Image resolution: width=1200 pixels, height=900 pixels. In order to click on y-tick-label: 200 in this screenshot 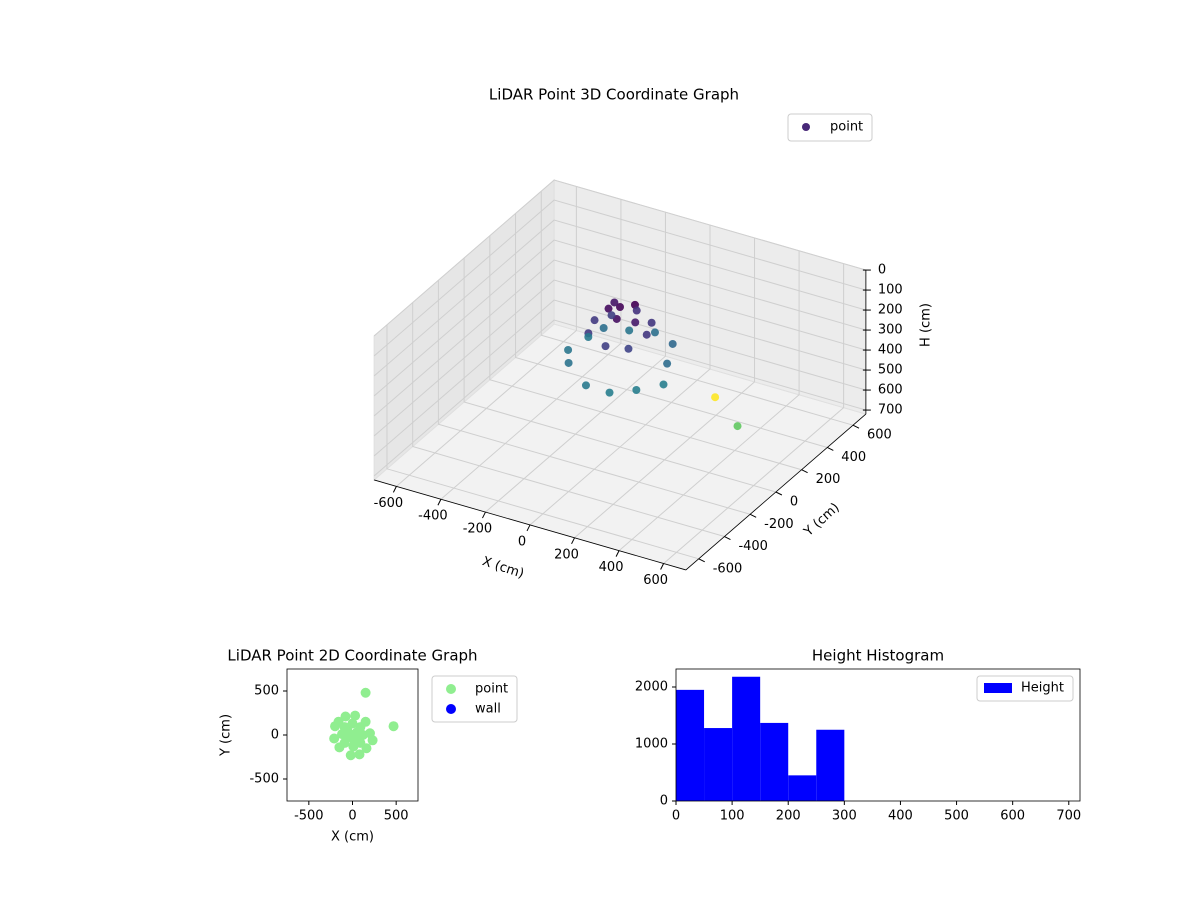, I will do `click(828, 479)`.